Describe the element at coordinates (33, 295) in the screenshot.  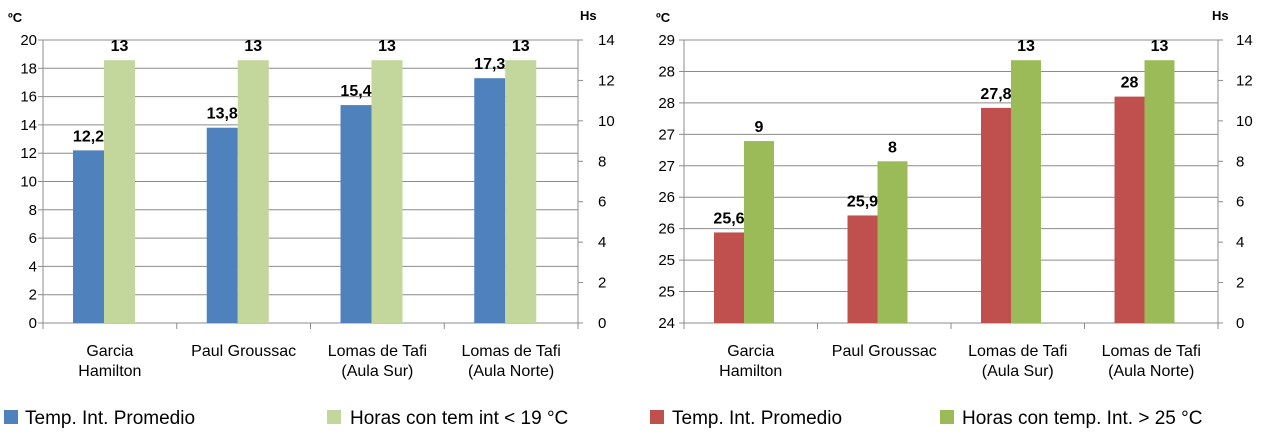
I see `left-axis-tick-label: 2` at that location.